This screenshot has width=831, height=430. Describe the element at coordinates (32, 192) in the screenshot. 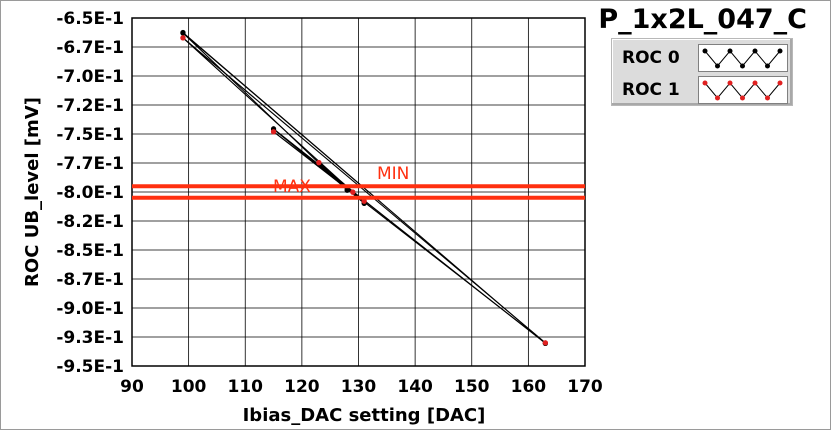

I see `y-axis-label: ROC UB_level [mV]` at that location.